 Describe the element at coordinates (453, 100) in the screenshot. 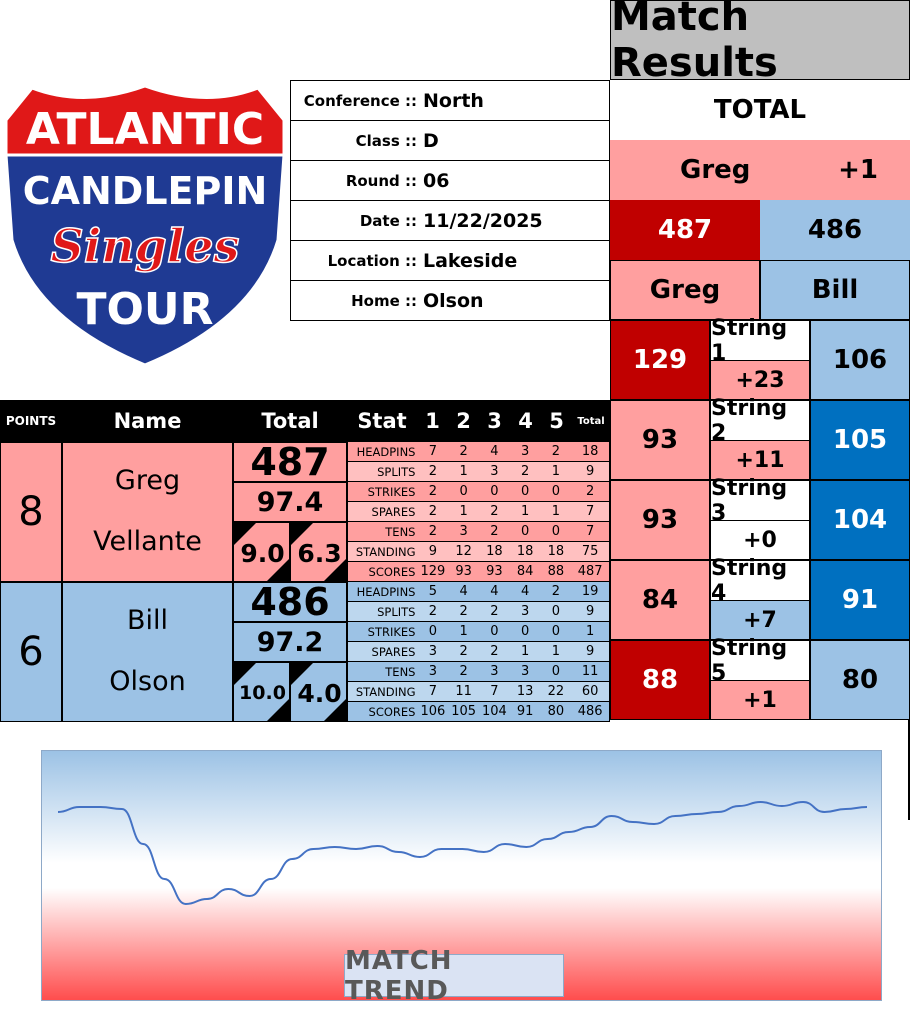

I see `info-value: North` at that location.